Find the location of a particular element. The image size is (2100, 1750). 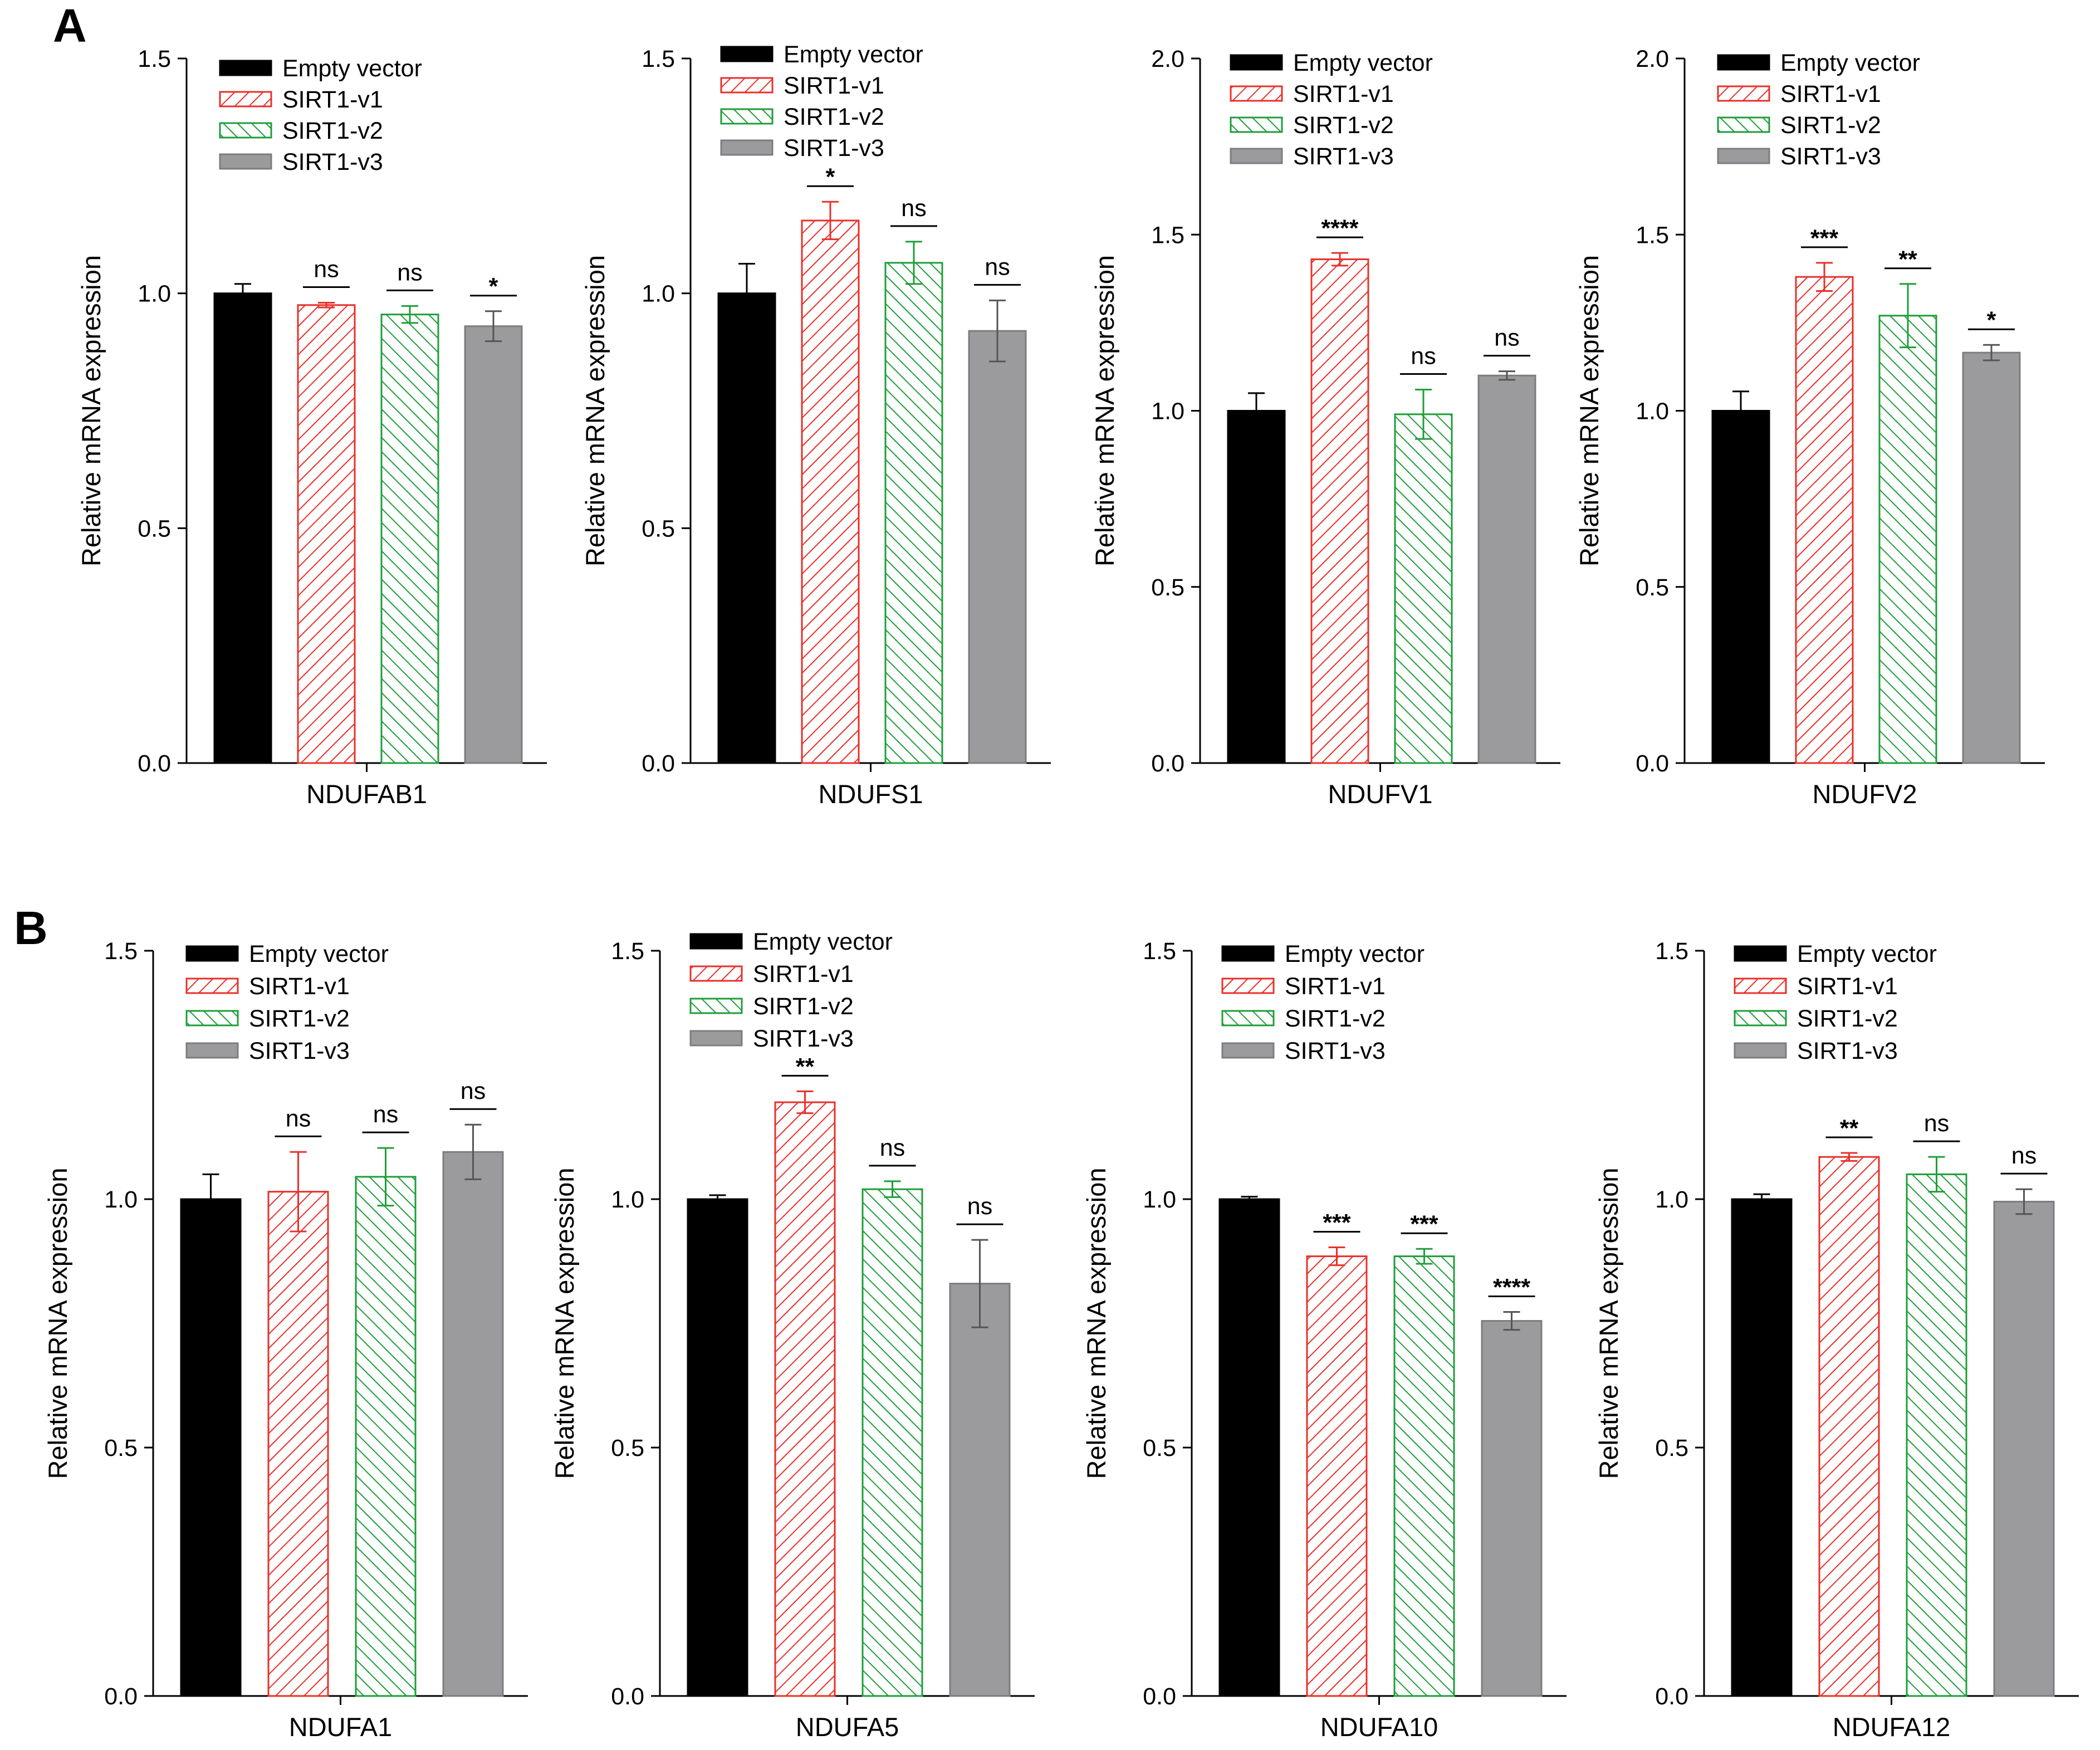

significance-label: ** is located at coordinates (1849, 1128).